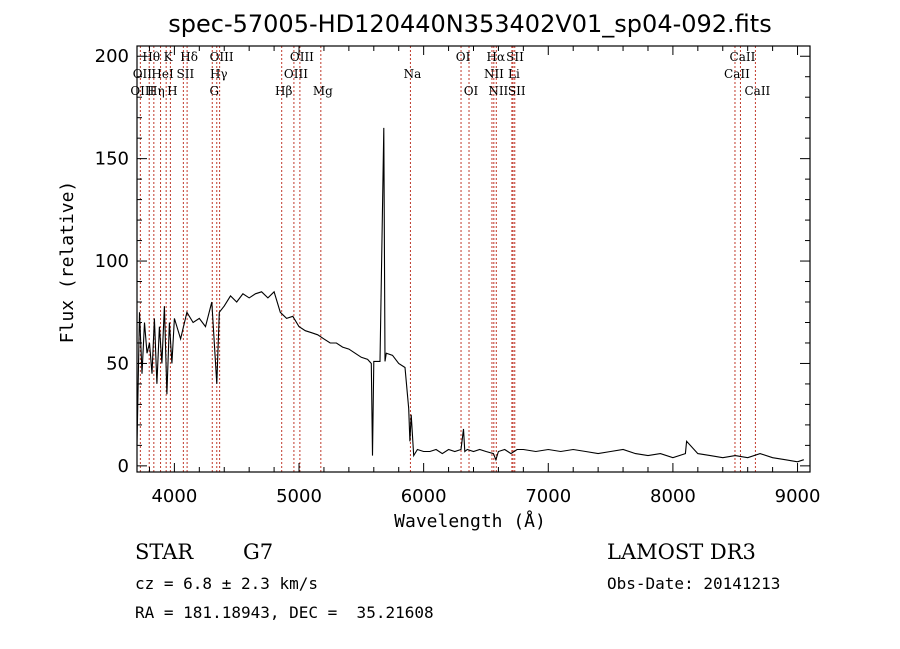  Describe the element at coordinates (156, 91) in the screenshot. I see `line-label: Hη` at that location.